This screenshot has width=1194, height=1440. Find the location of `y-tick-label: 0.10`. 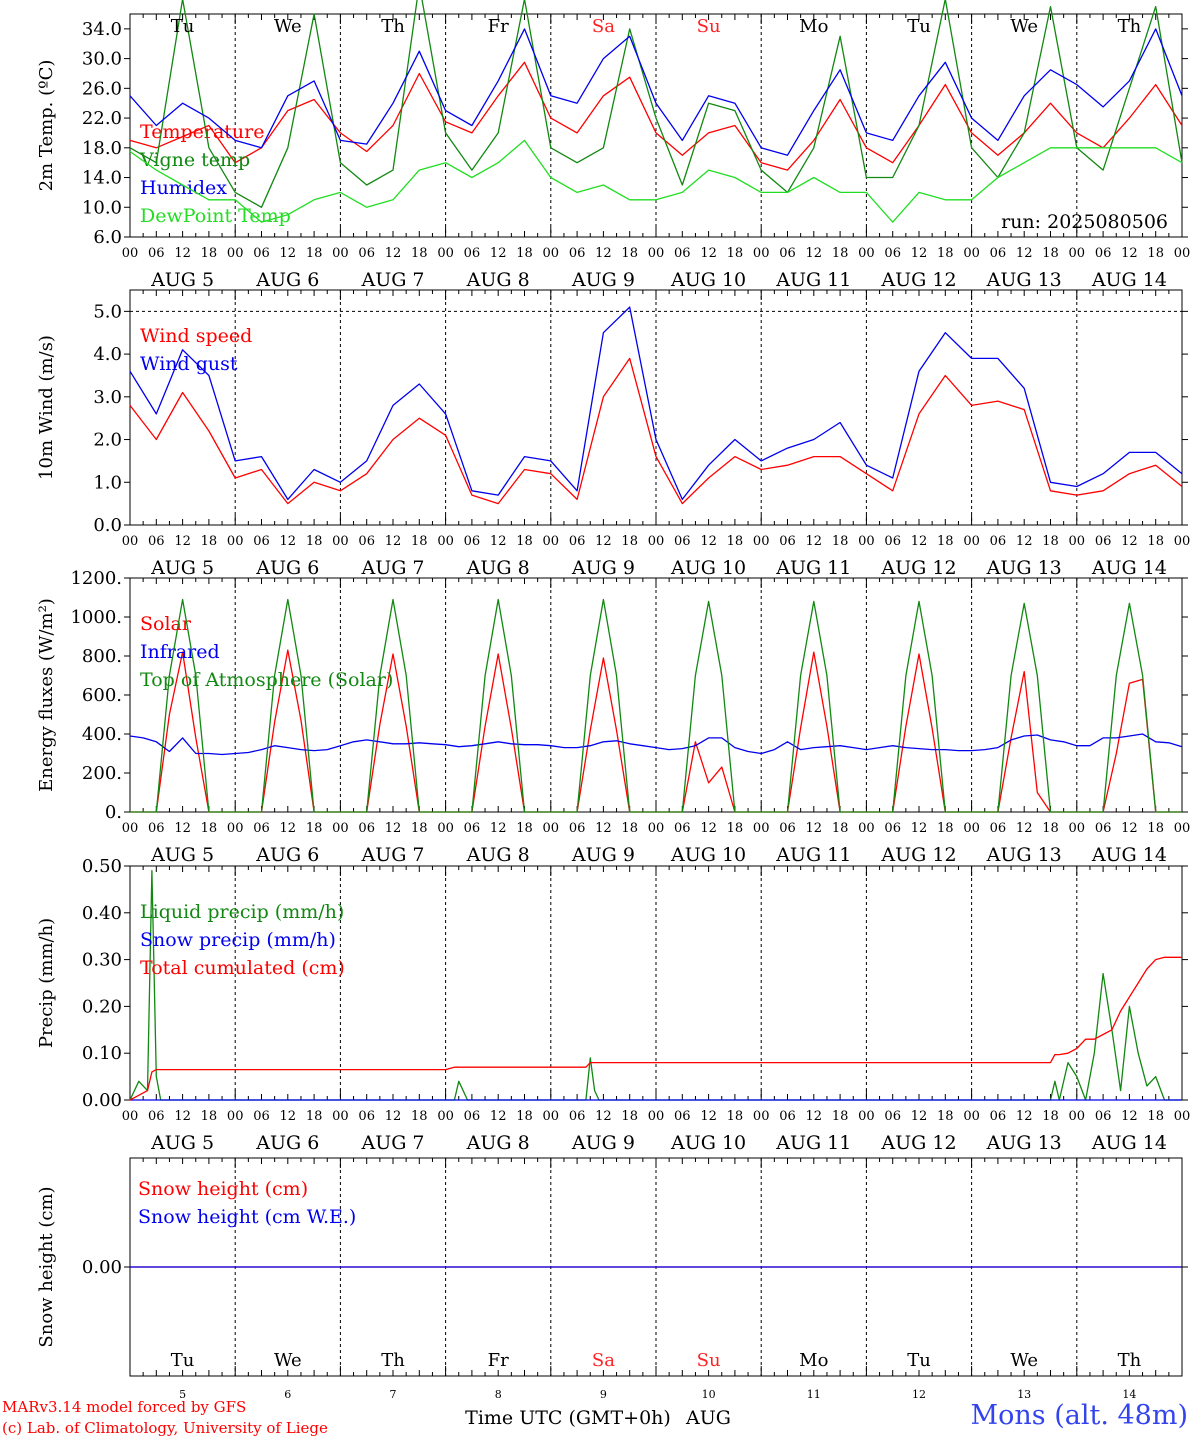

y-tick-label: 0.10 is located at coordinates (102, 1053).